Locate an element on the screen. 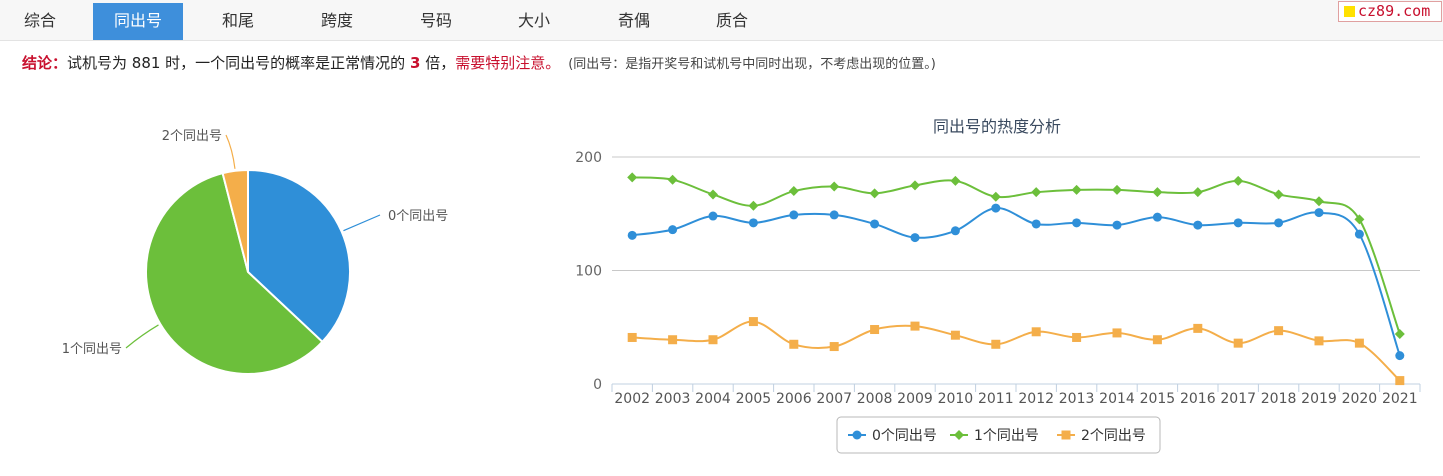 The image size is (1443, 476). conclusion-times: 3 is located at coordinates (415, 63).